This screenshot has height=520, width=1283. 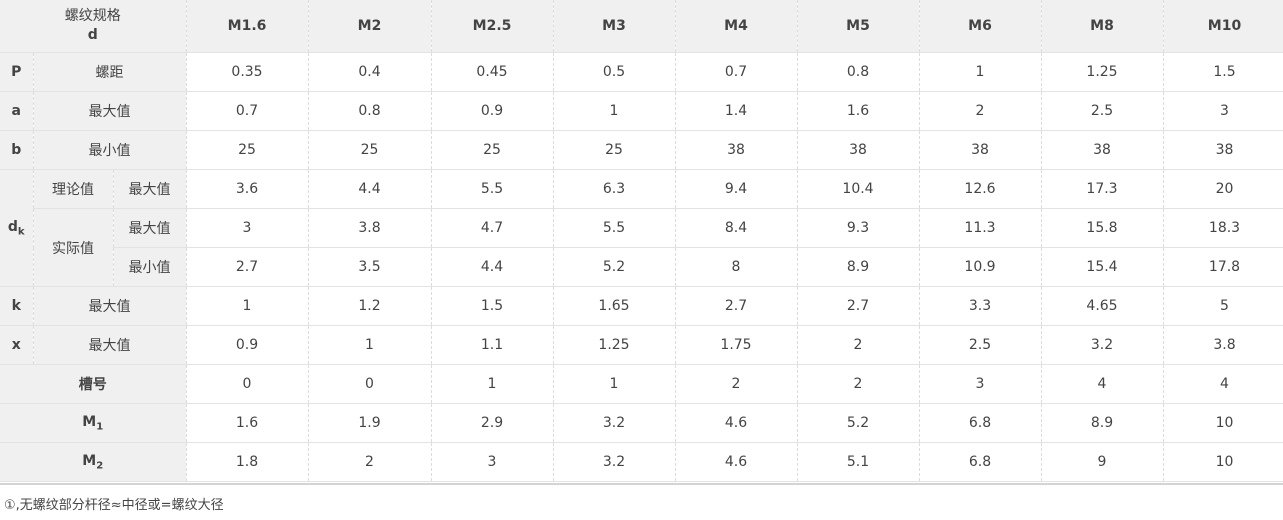 I want to click on value-cell: 5.1, so click(x=858, y=462).